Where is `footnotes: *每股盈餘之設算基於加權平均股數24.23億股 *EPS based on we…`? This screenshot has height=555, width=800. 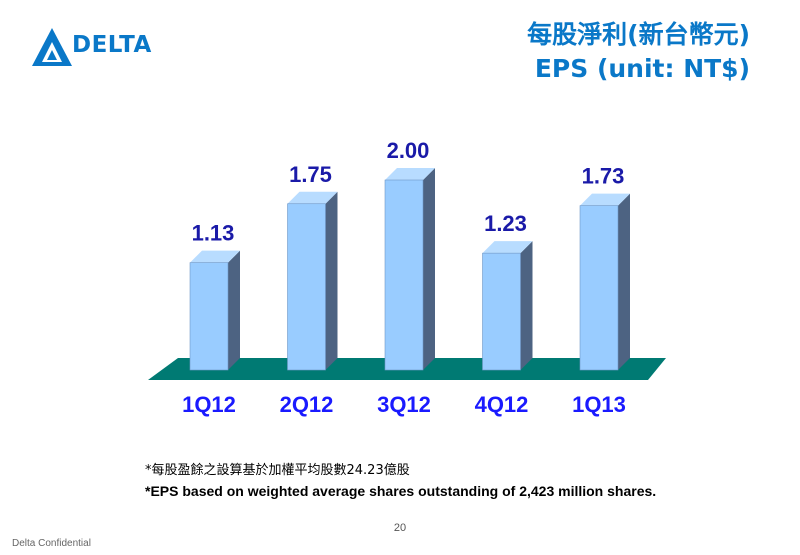
footnotes: *每股盈餘之設算基於加權平均股數24.23億股 *EPS based on we… is located at coordinates (400, 481).